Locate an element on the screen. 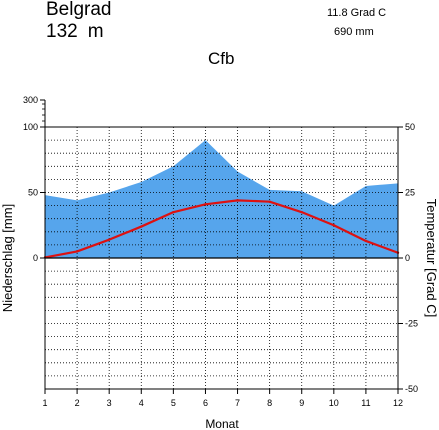 The width and height of the screenshot is (439, 430). x-tick-label: 4 is located at coordinates (141, 403).